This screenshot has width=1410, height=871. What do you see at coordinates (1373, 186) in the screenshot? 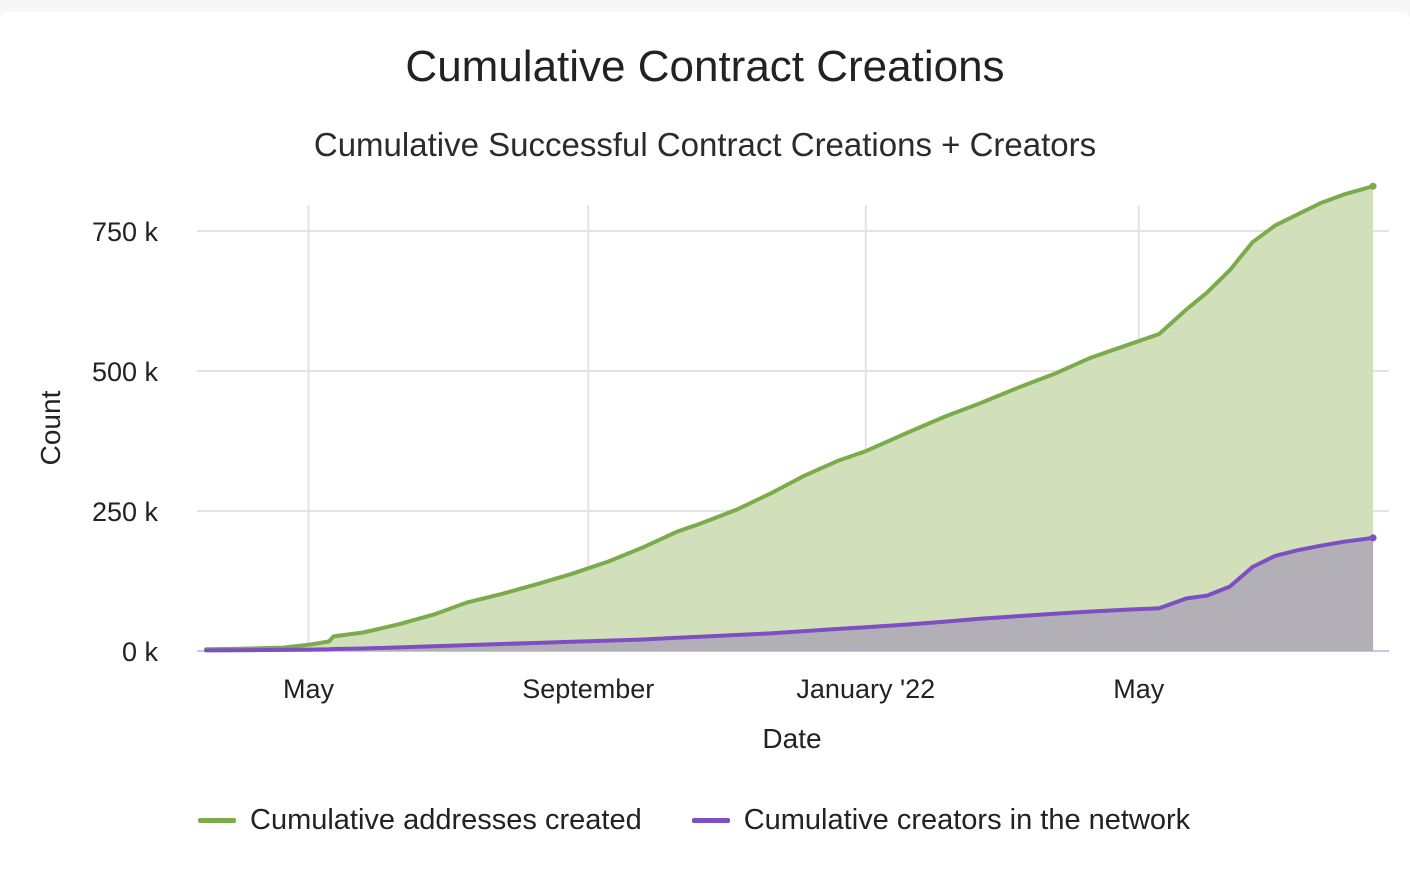
I see `series-end-point-addresses` at bounding box center [1373, 186].